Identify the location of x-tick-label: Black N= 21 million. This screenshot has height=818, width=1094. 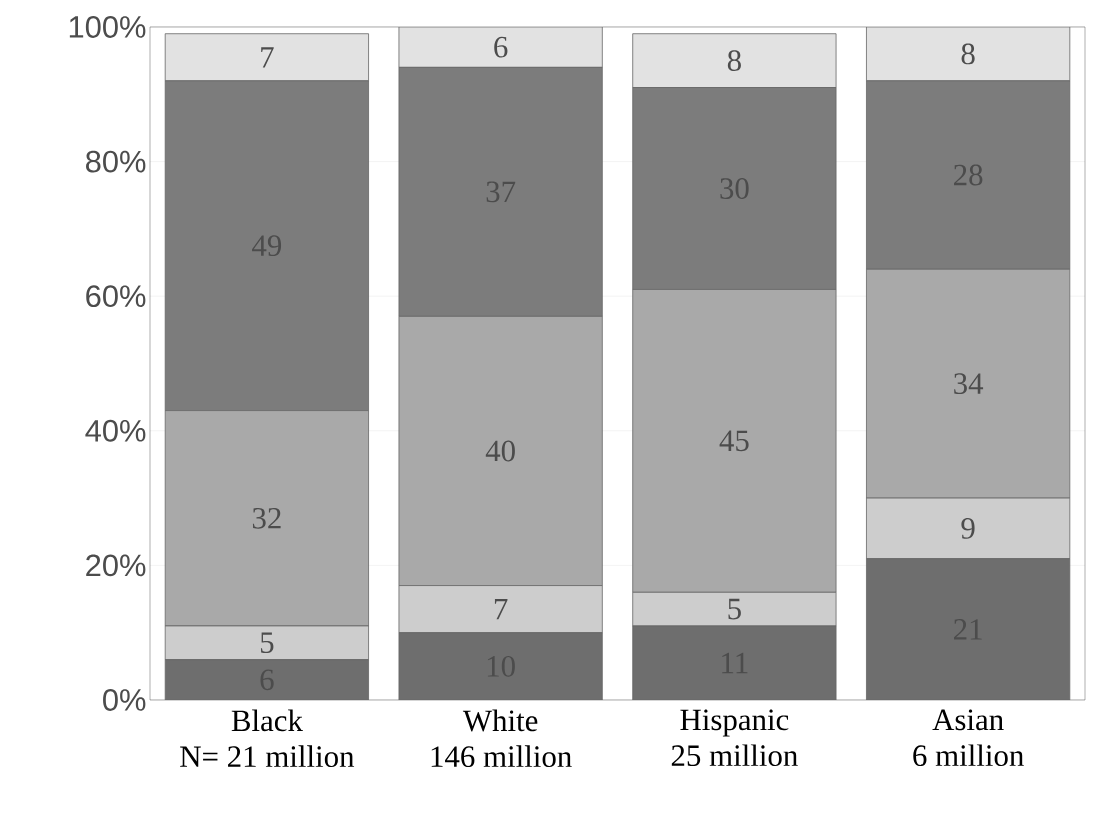
(267, 738).